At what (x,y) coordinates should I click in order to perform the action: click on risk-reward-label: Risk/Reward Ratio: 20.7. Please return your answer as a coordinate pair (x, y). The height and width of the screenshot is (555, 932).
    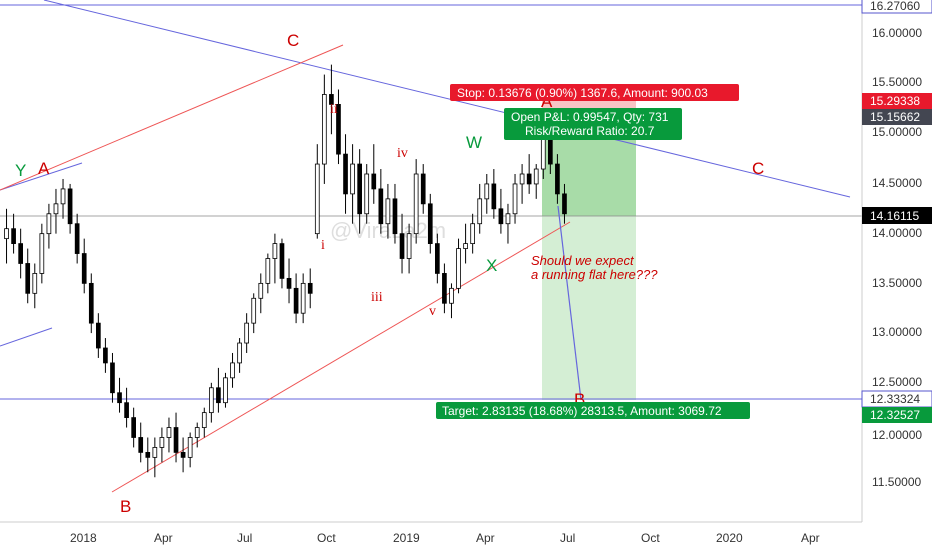
    Looking at the image, I should click on (590, 131).